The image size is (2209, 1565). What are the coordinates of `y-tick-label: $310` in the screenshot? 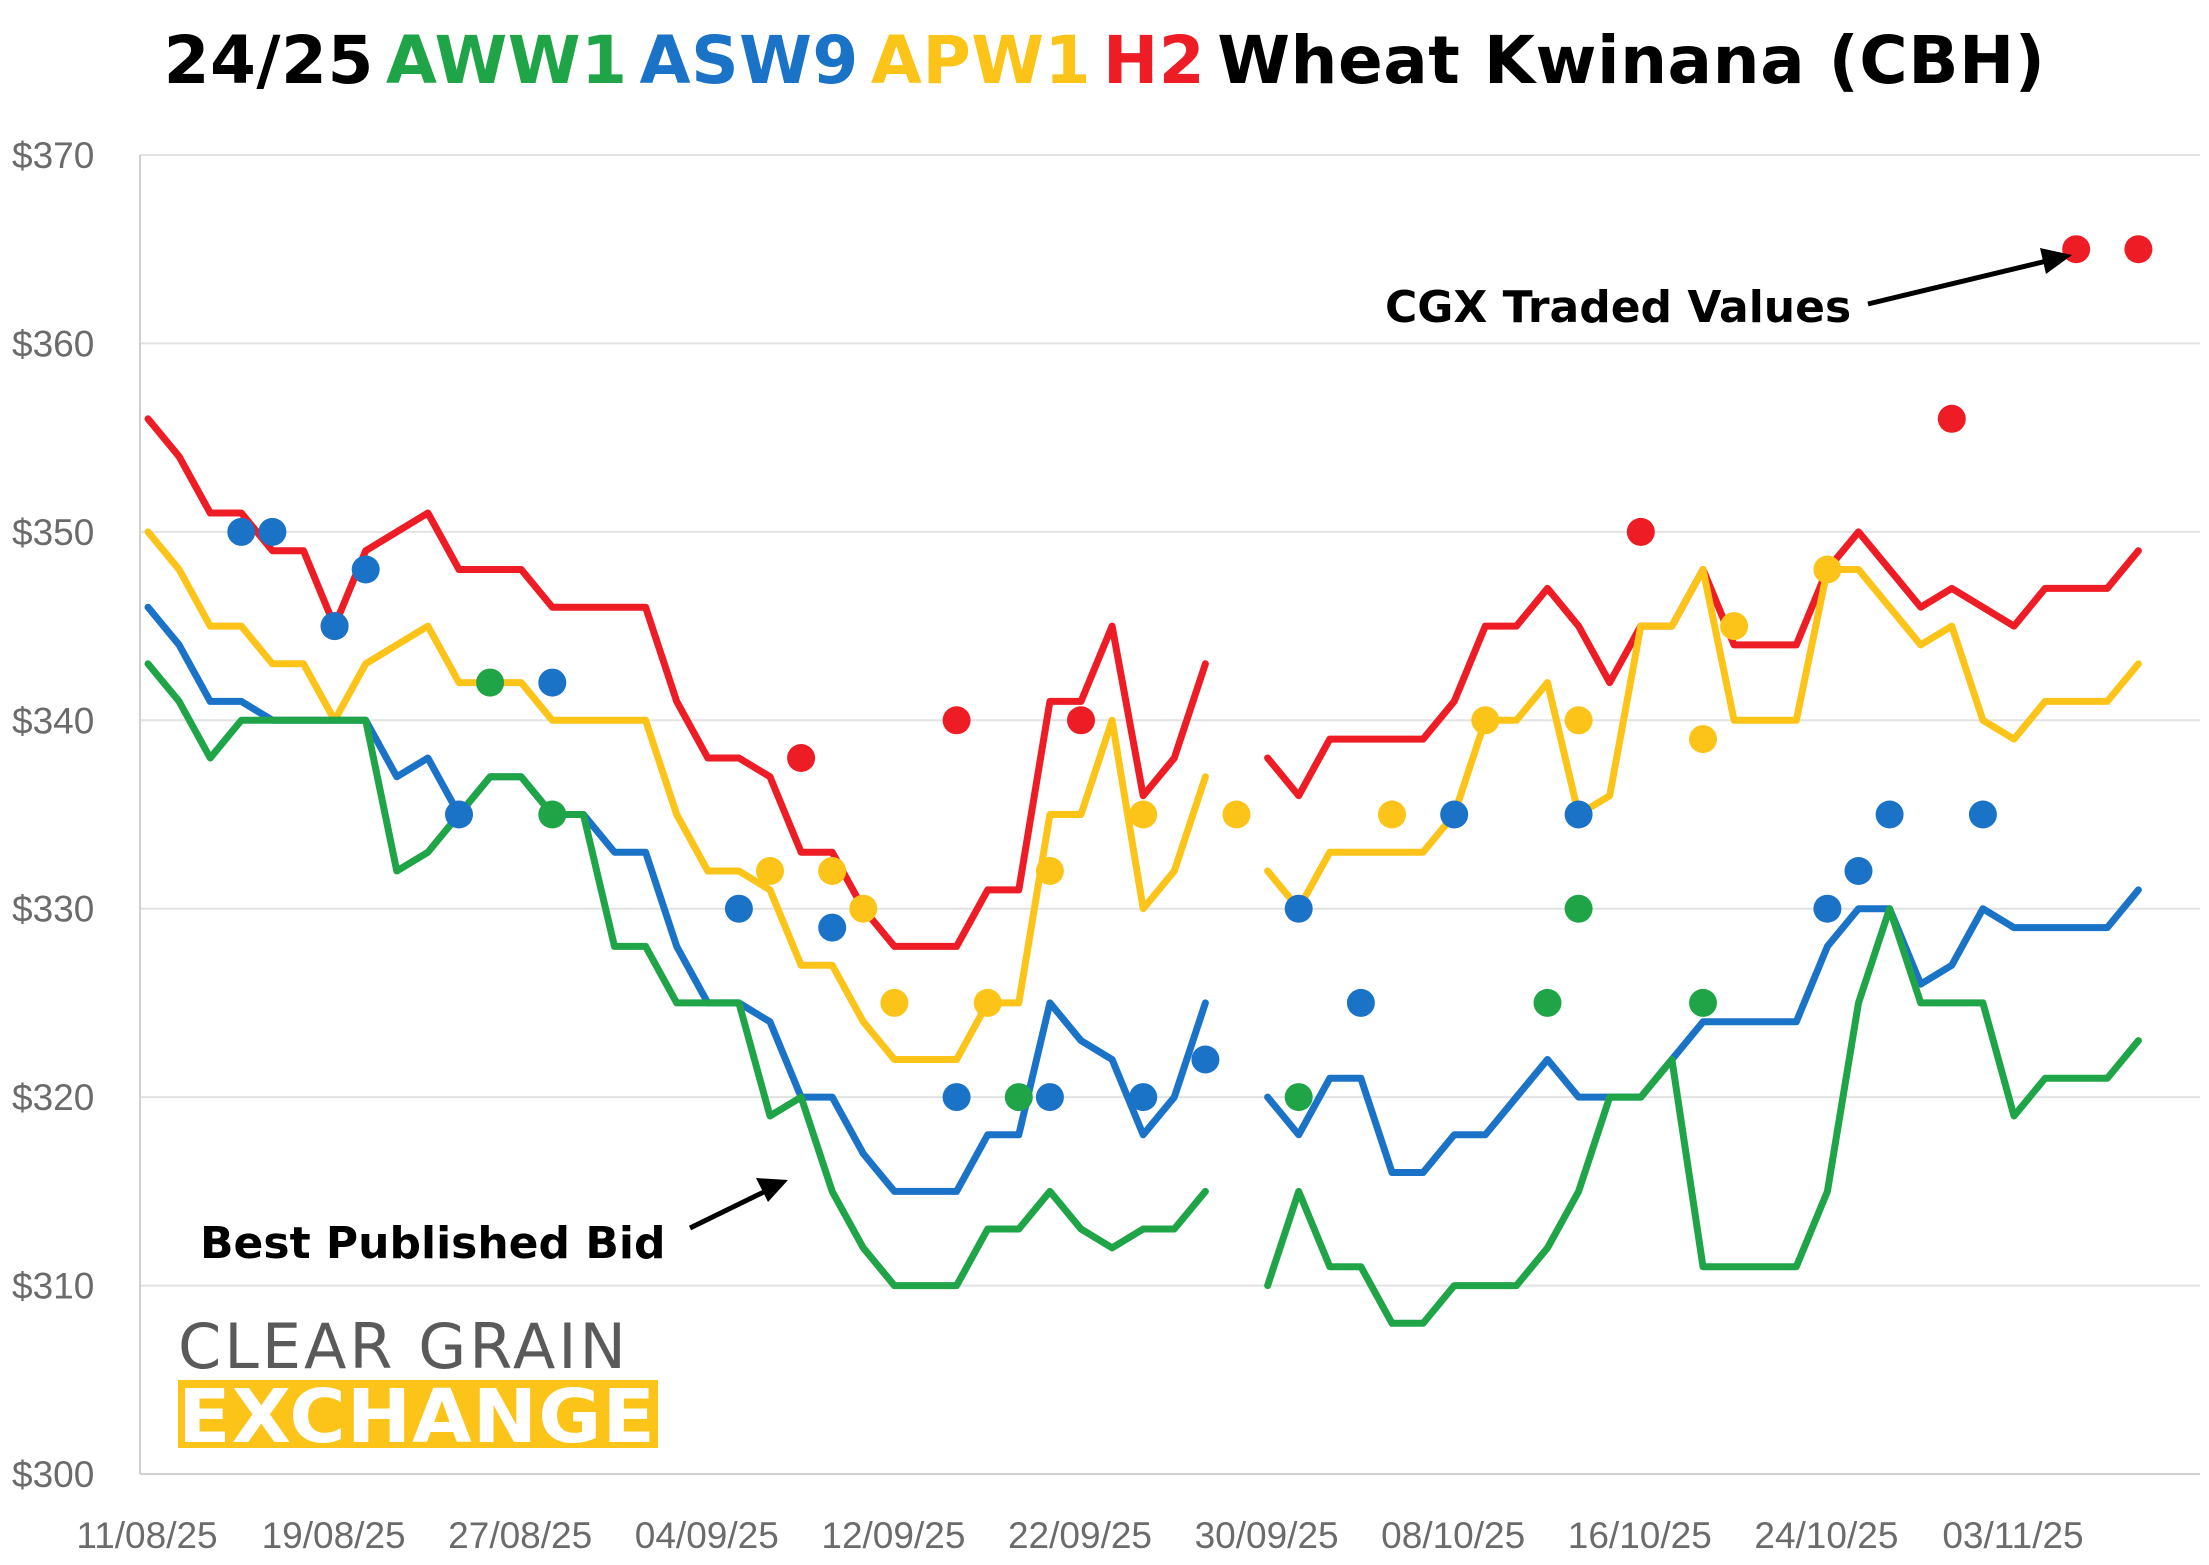 It's located at (53, 1286).